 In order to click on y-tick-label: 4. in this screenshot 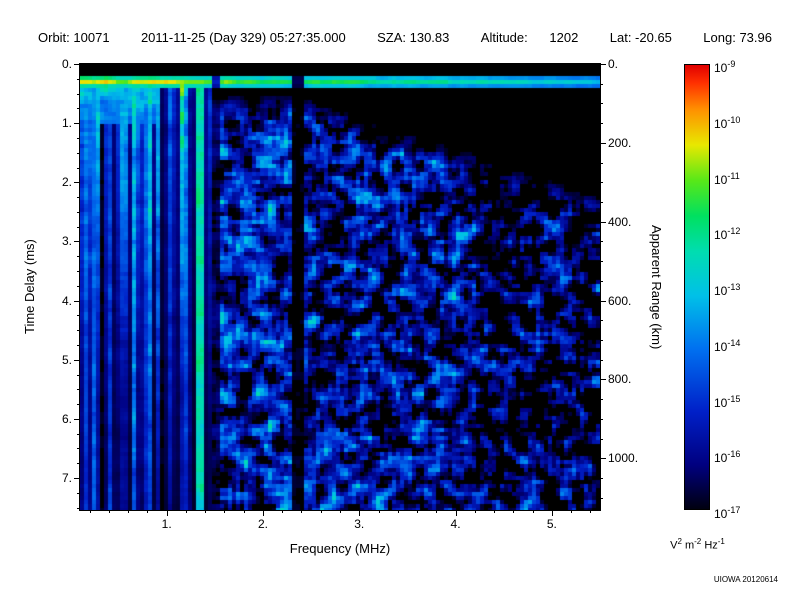, I will do `click(66, 300)`.